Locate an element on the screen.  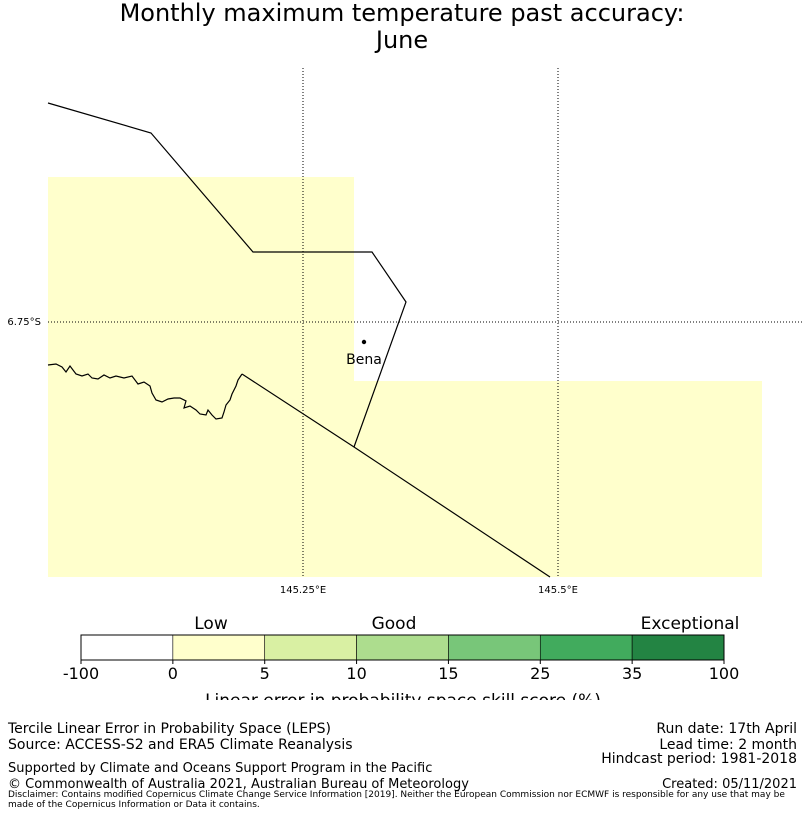
colorbar-category-exceptional: Exceptional is located at coordinates (690, 624).